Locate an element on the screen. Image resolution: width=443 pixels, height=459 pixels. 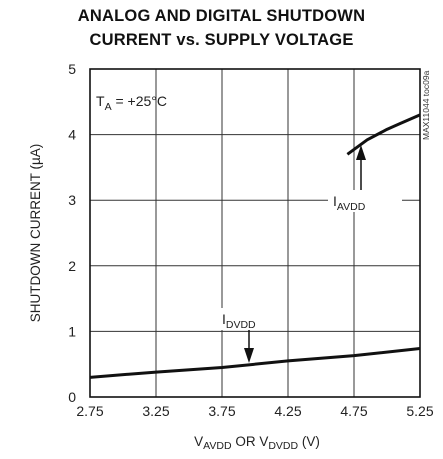
y-axis-label: SHUTDOWN CURRENT (µA) is located at coordinates (35, 233).